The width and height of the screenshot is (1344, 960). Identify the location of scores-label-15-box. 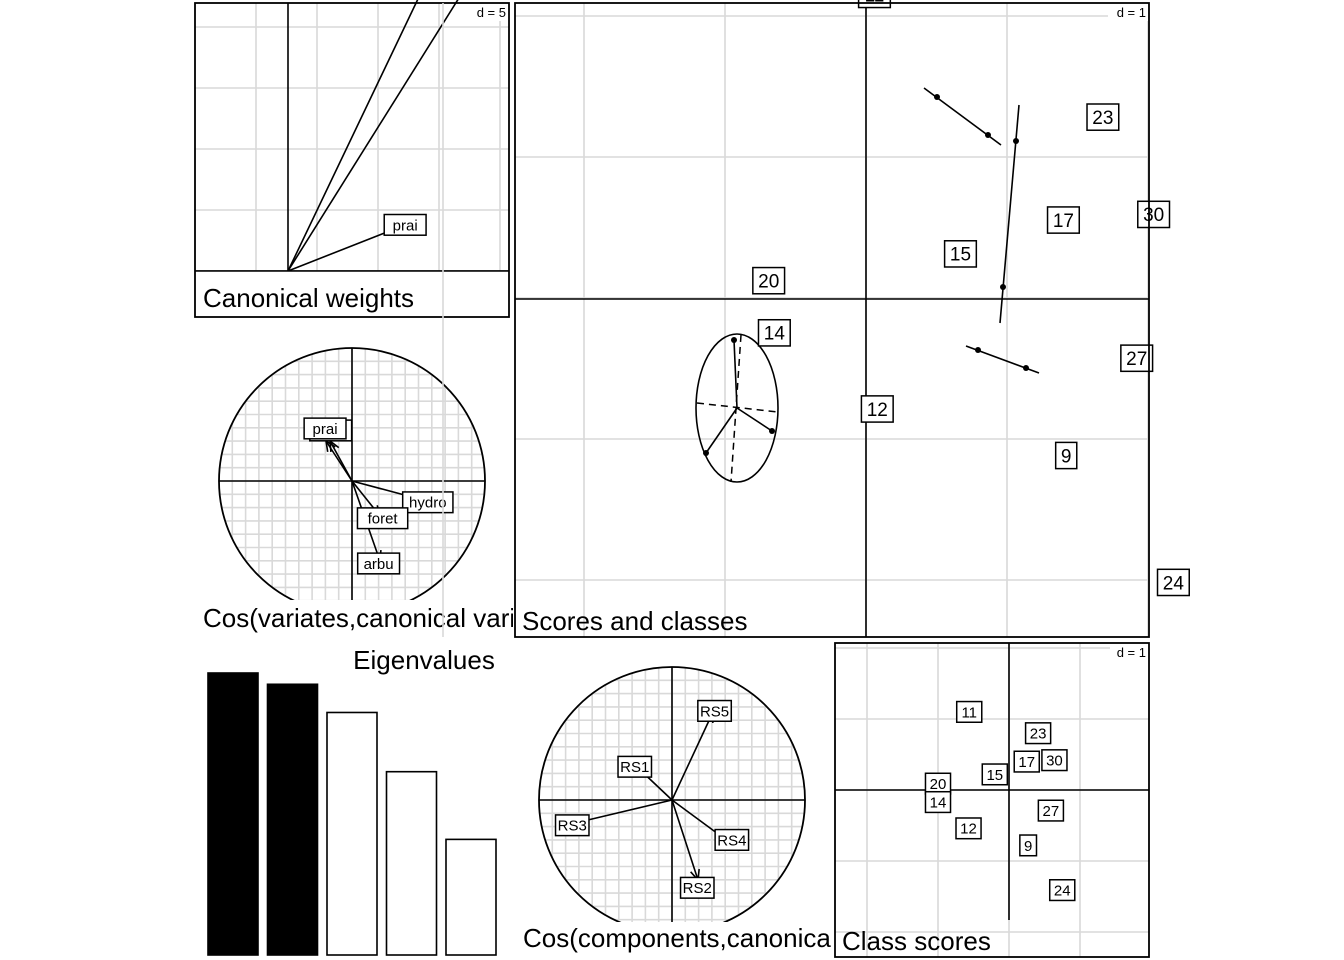
(960, 254).